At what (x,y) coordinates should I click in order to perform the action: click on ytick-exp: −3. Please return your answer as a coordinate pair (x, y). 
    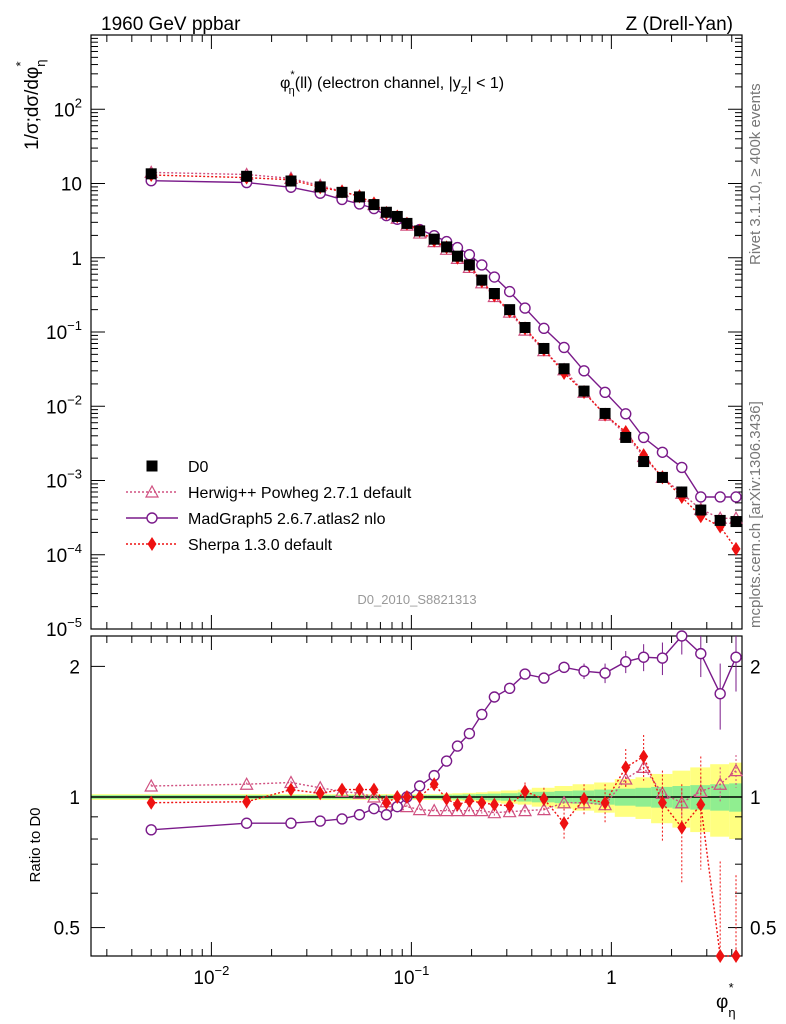
    Looking at the image, I should click on (74, 474).